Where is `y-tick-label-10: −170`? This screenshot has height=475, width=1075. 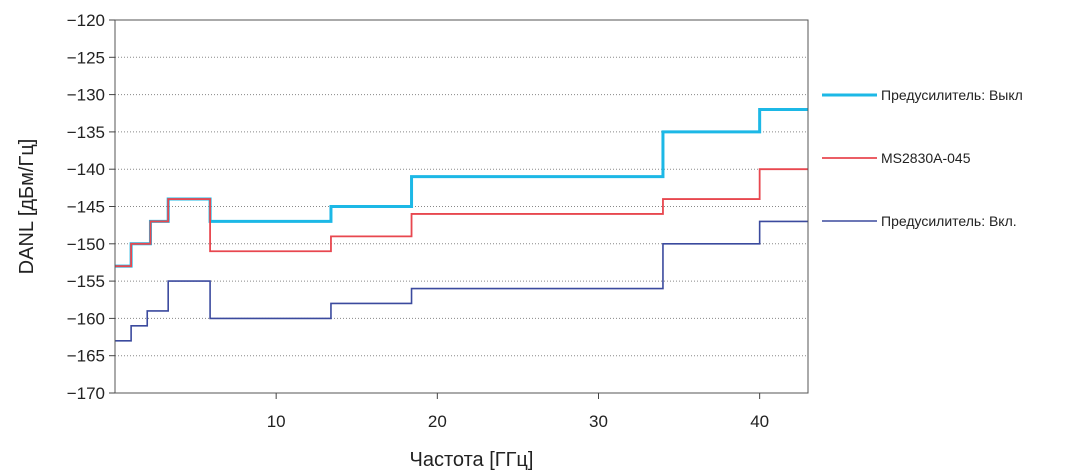 y-tick-label-10: −170 is located at coordinates (86, 393).